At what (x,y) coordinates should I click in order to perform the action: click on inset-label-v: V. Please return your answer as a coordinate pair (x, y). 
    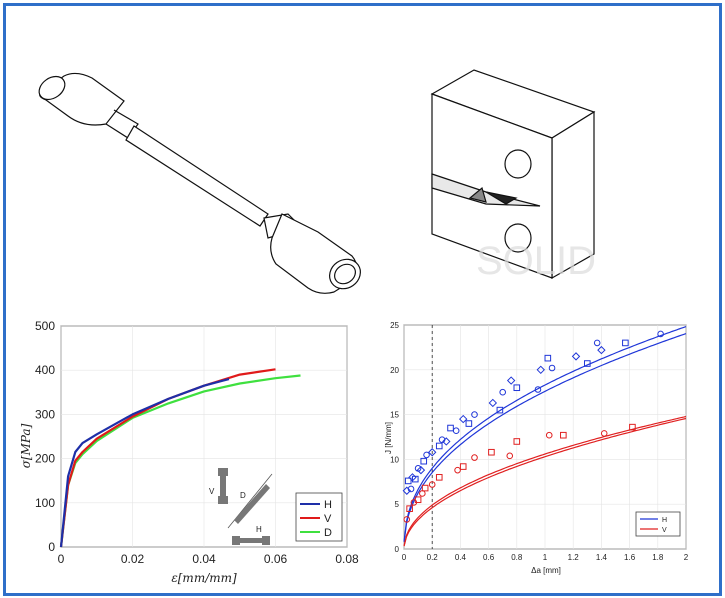
    Looking at the image, I should click on (212, 491).